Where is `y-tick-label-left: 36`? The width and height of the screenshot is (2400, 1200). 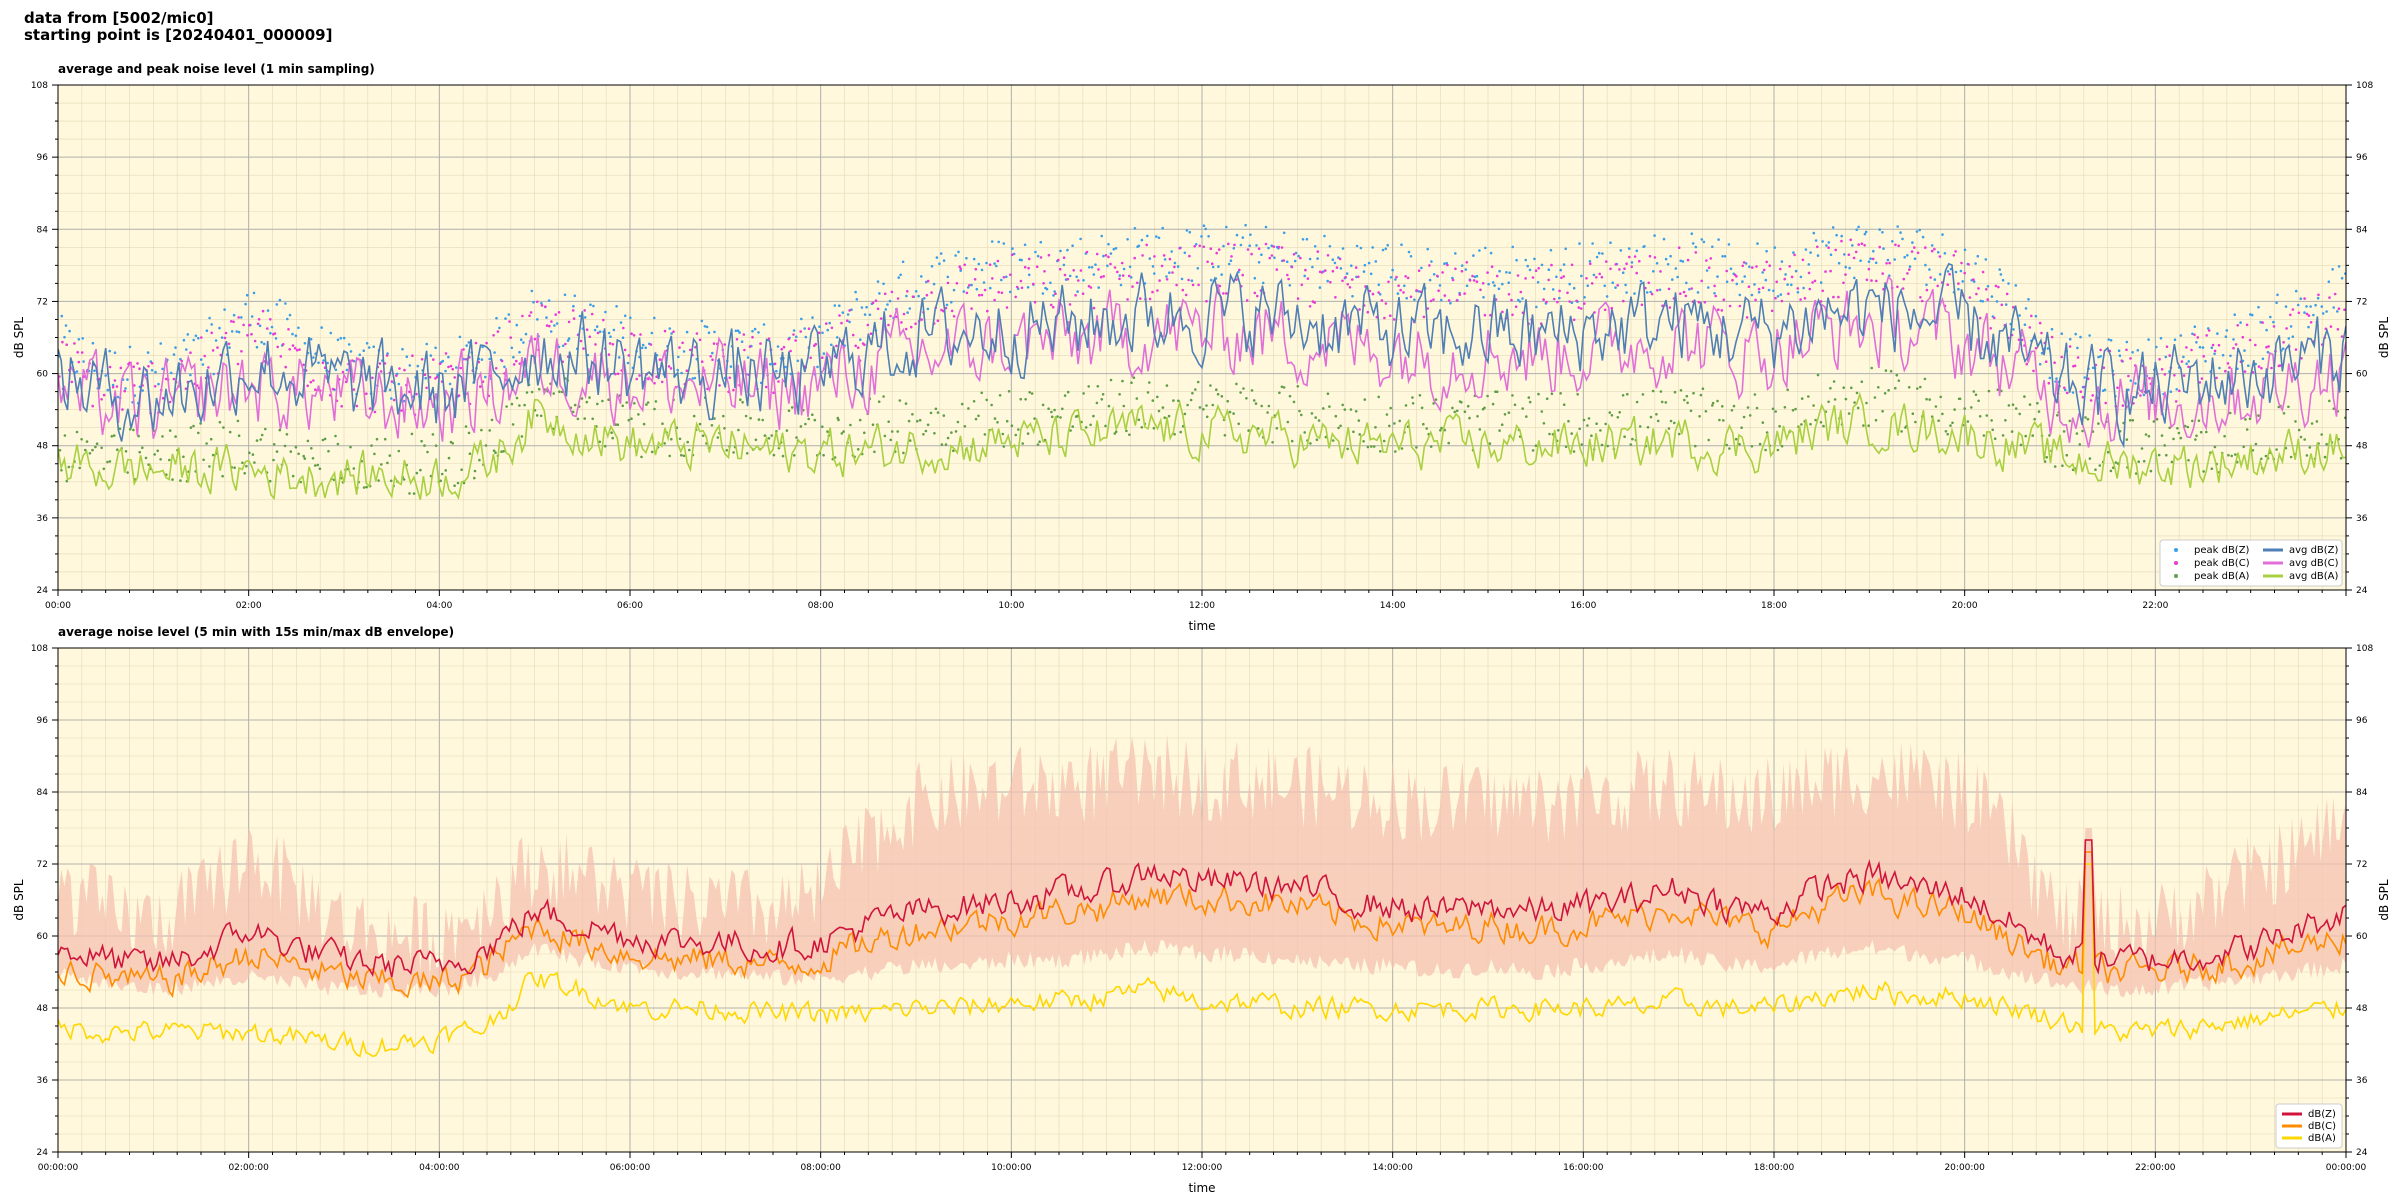
y-tick-label-left: 36 is located at coordinates (43, 1081).